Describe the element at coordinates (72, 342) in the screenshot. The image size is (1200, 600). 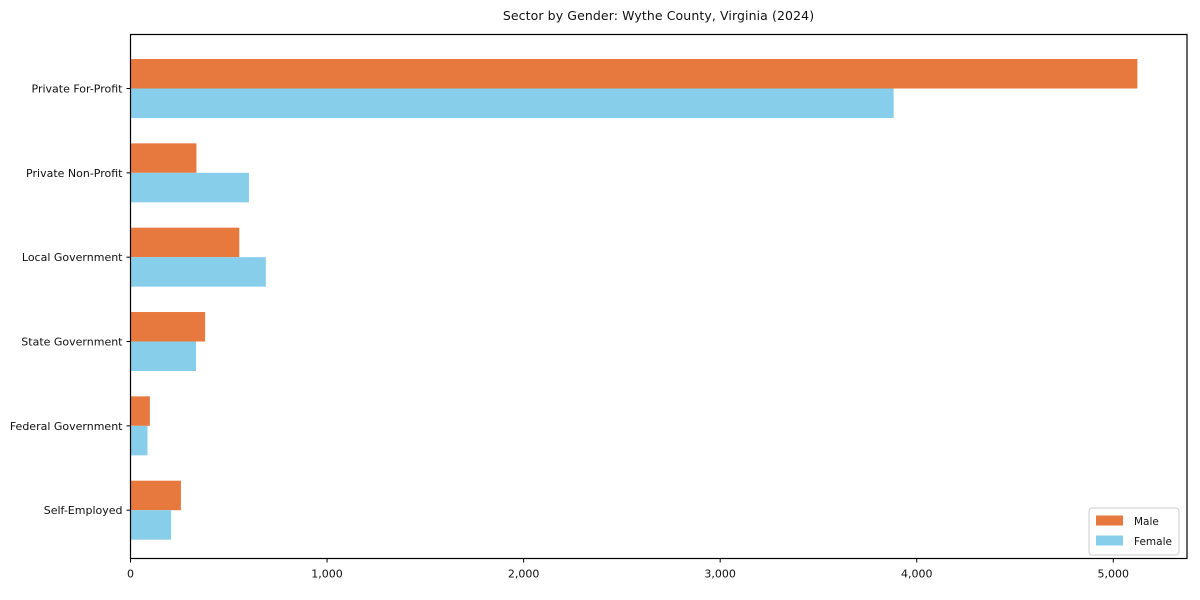
I see `y-tick-label-3: State Government` at that location.